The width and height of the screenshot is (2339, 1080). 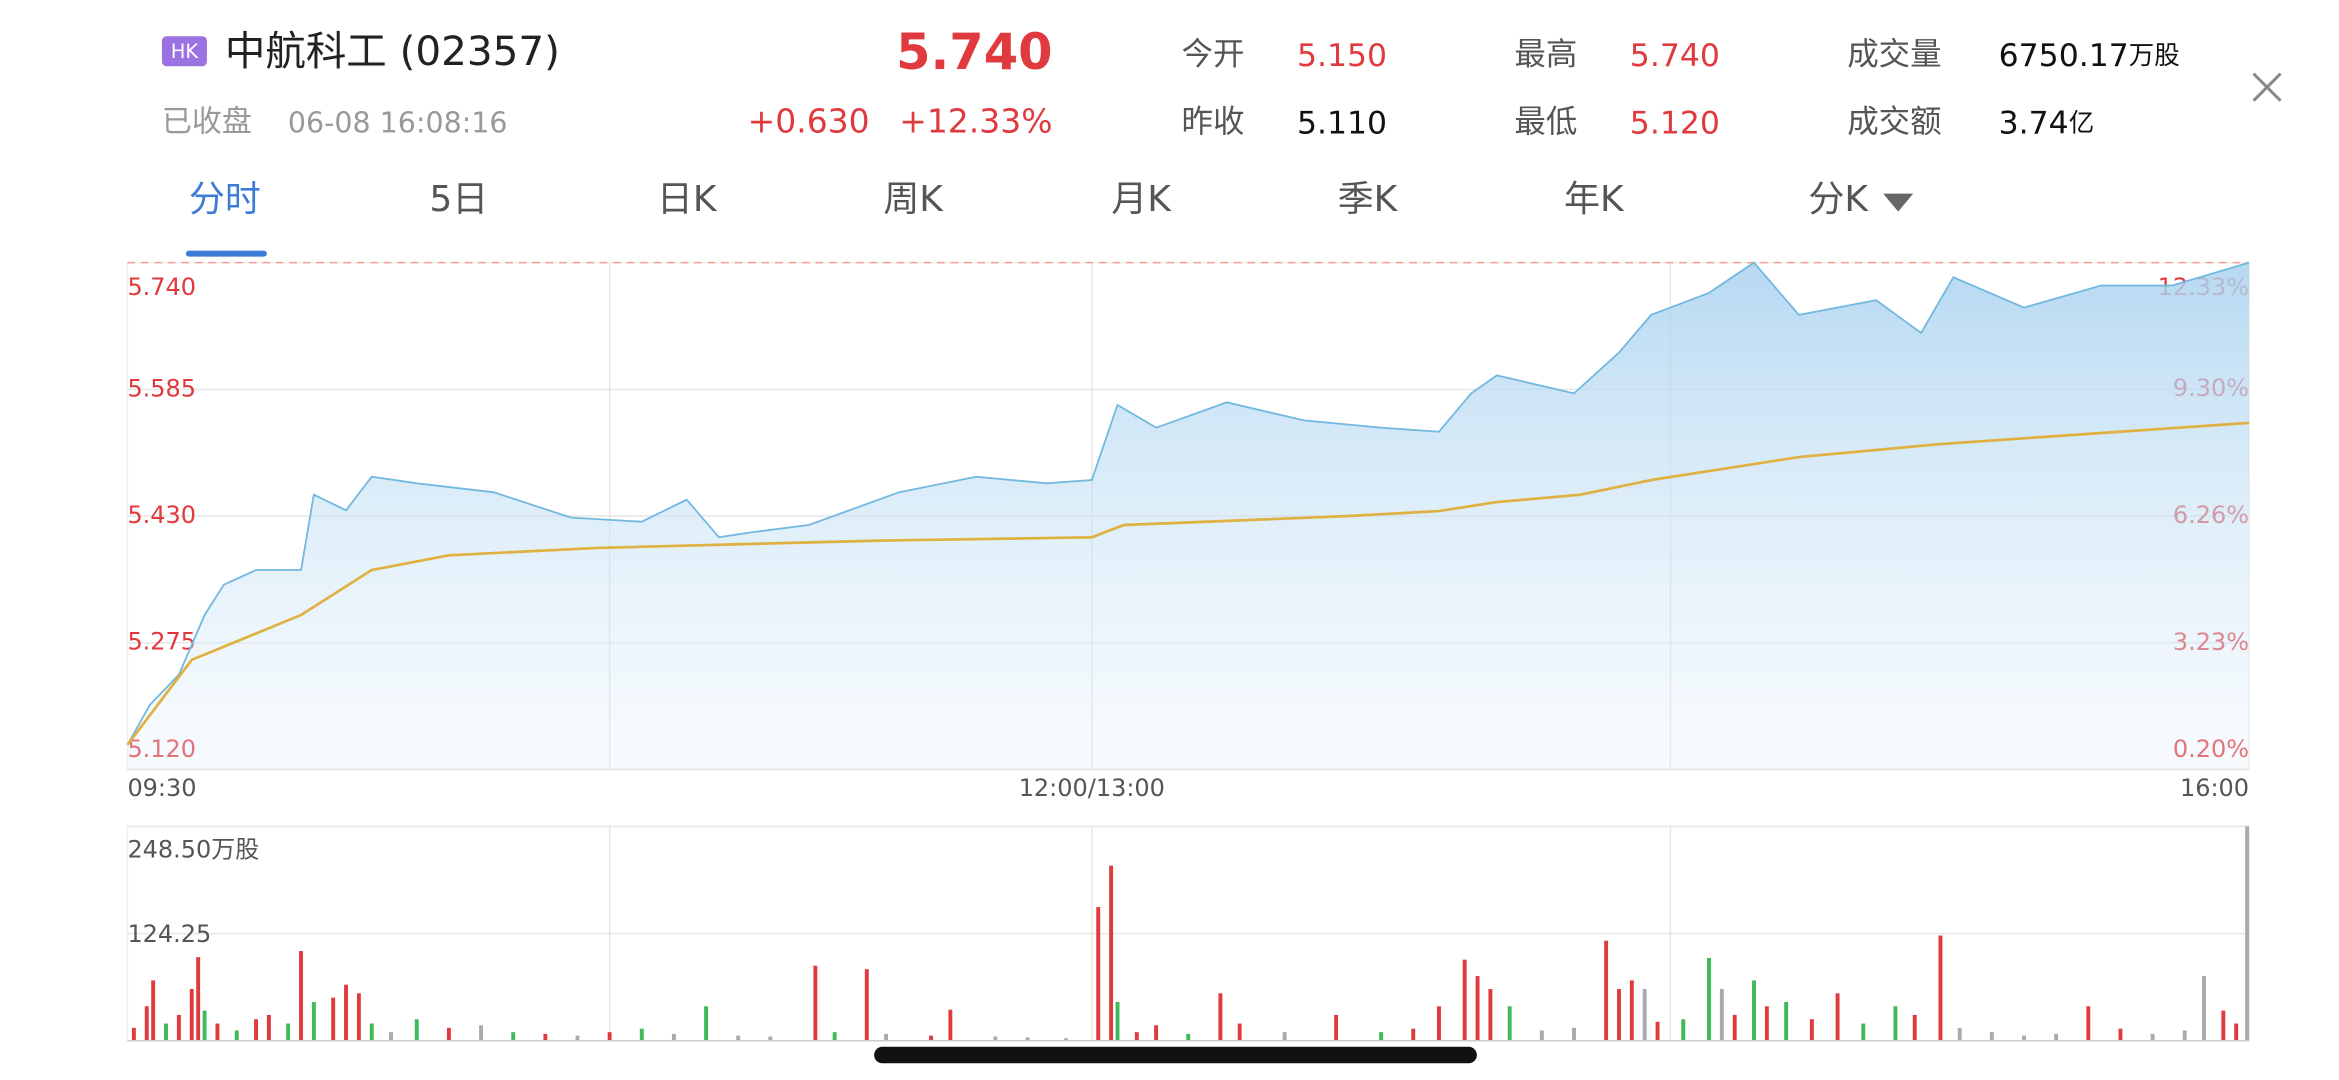 I want to click on close-button, so click(x=2267, y=87).